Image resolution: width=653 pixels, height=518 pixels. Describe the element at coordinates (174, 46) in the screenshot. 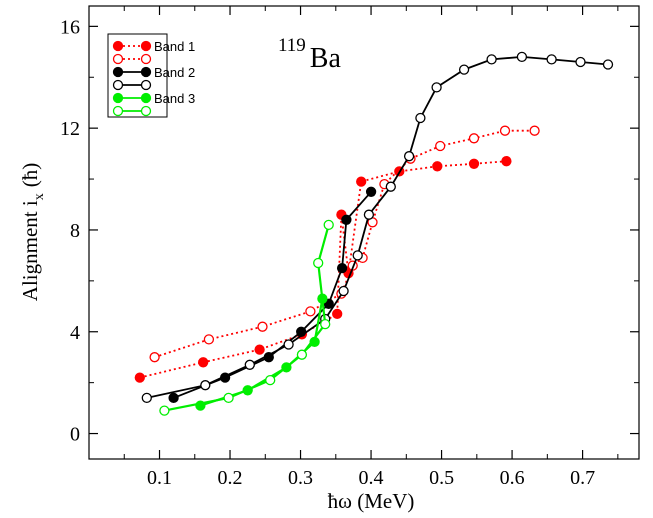

I see `legend-label: Band 1` at that location.